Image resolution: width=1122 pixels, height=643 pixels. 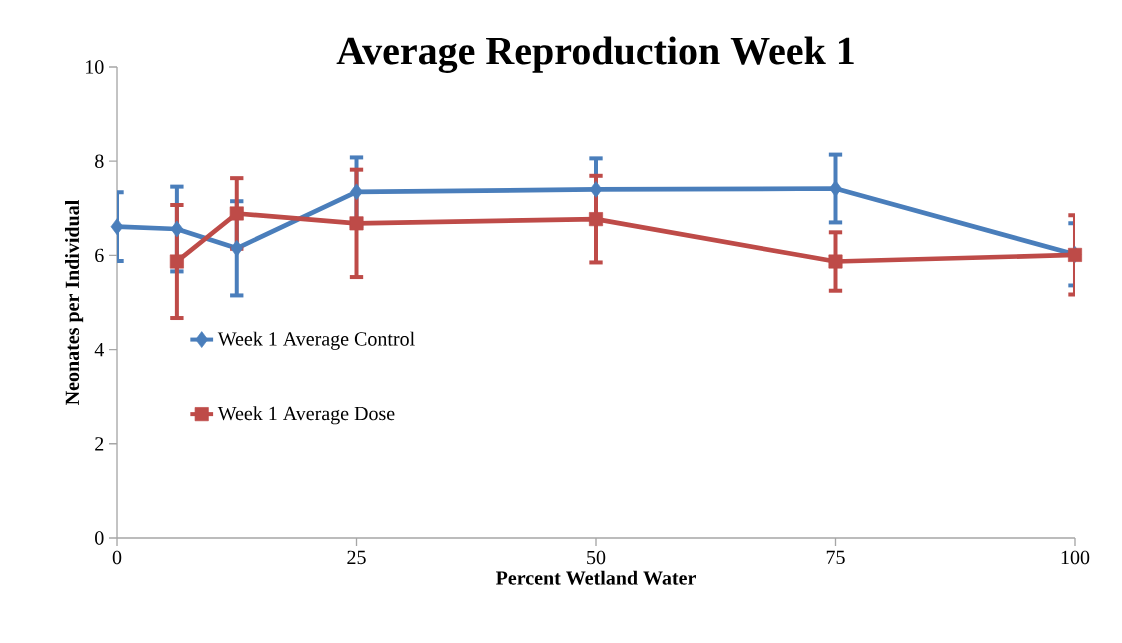 I want to click on y-tick-label: 4, so click(x=99, y=350).